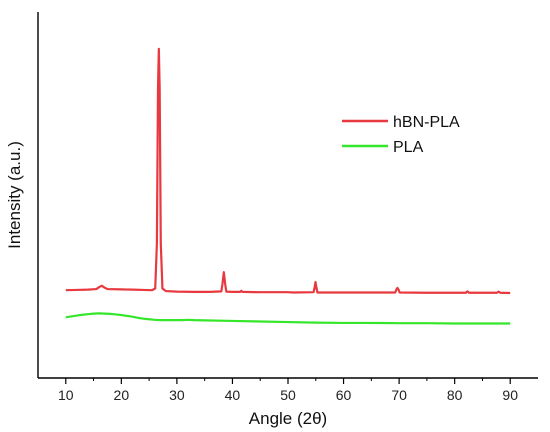 The image size is (550, 432). Describe the element at coordinates (233, 395) in the screenshot. I see `x-tick-label: 40` at that location.